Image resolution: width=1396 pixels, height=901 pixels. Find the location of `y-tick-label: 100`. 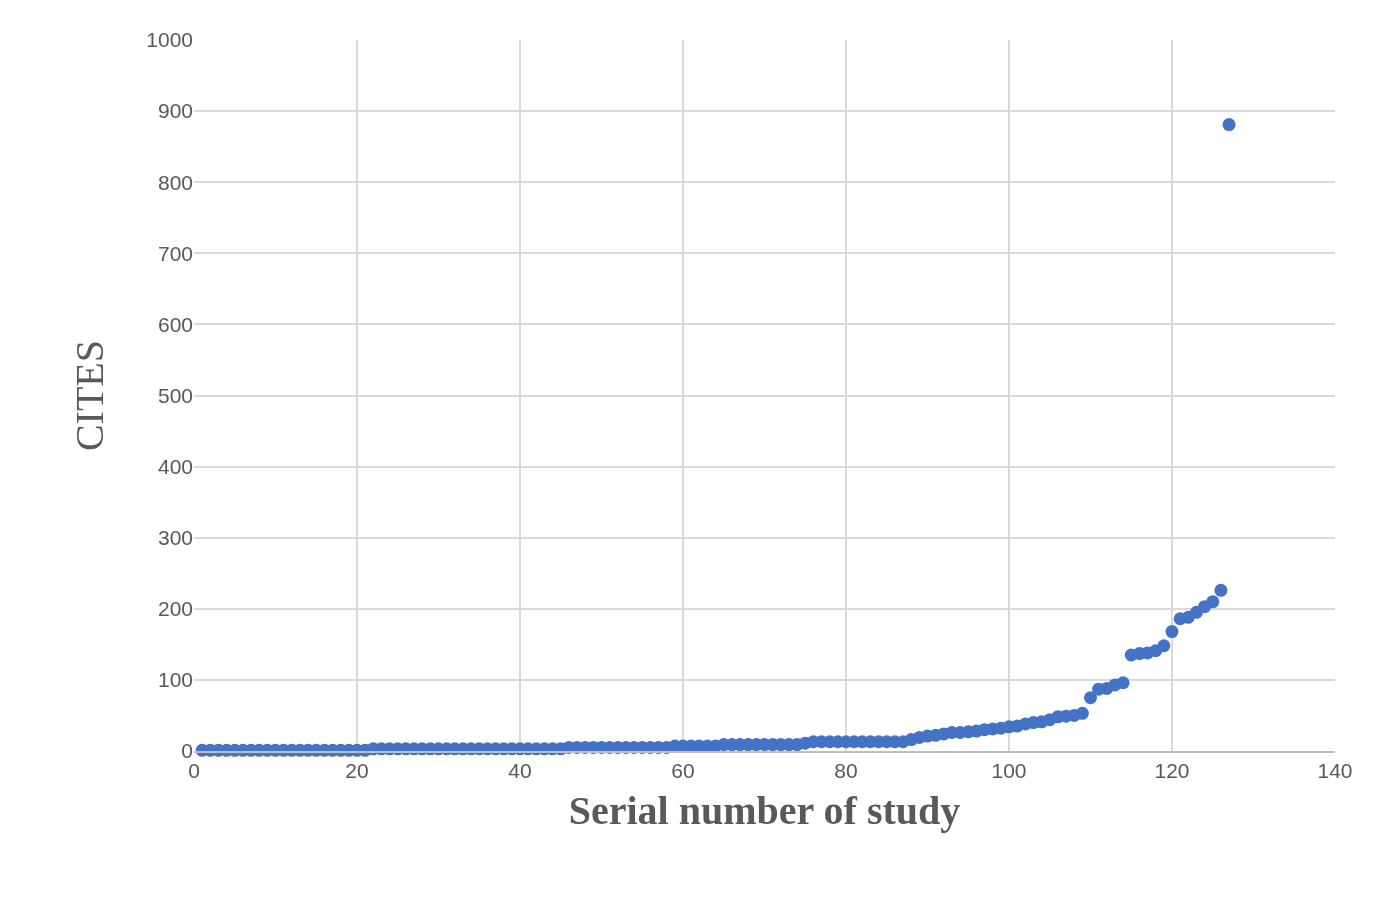

y-tick-label: 100 is located at coordinates (175, 680).